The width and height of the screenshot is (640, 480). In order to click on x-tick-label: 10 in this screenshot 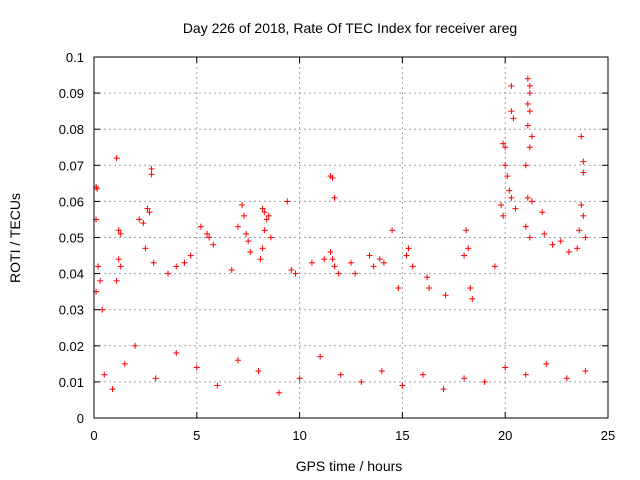, I will do `click(299, 435)`.